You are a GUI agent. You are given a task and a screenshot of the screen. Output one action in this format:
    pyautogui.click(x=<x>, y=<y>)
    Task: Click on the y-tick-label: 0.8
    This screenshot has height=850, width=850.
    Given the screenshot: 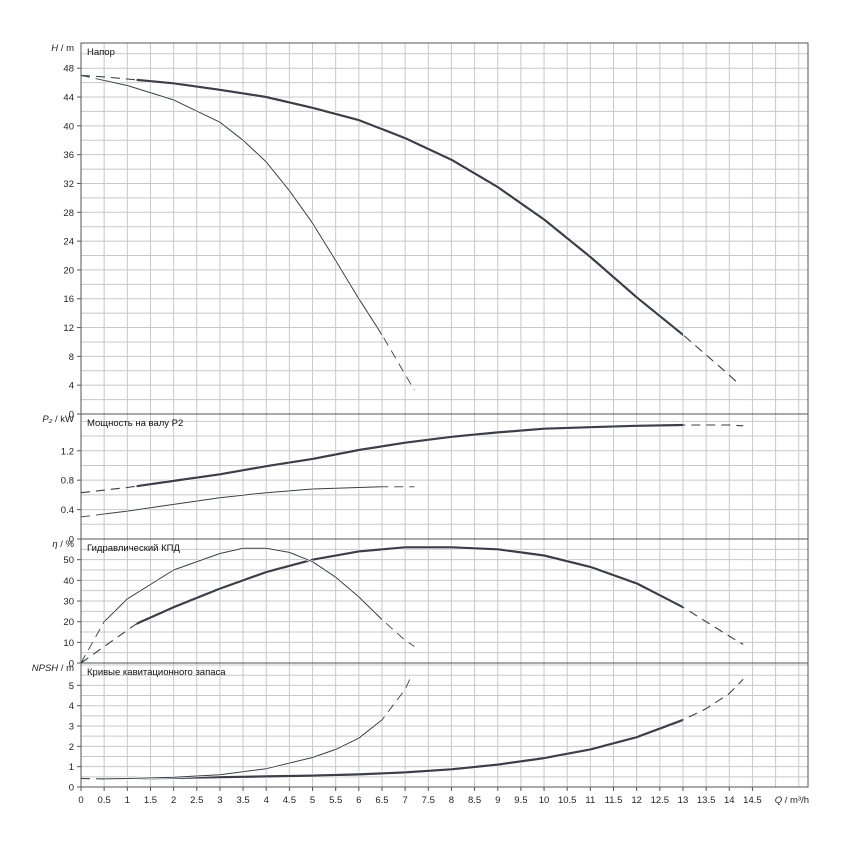 What is the action you would take?
    pyautogui.click(x=67, y=481)
    